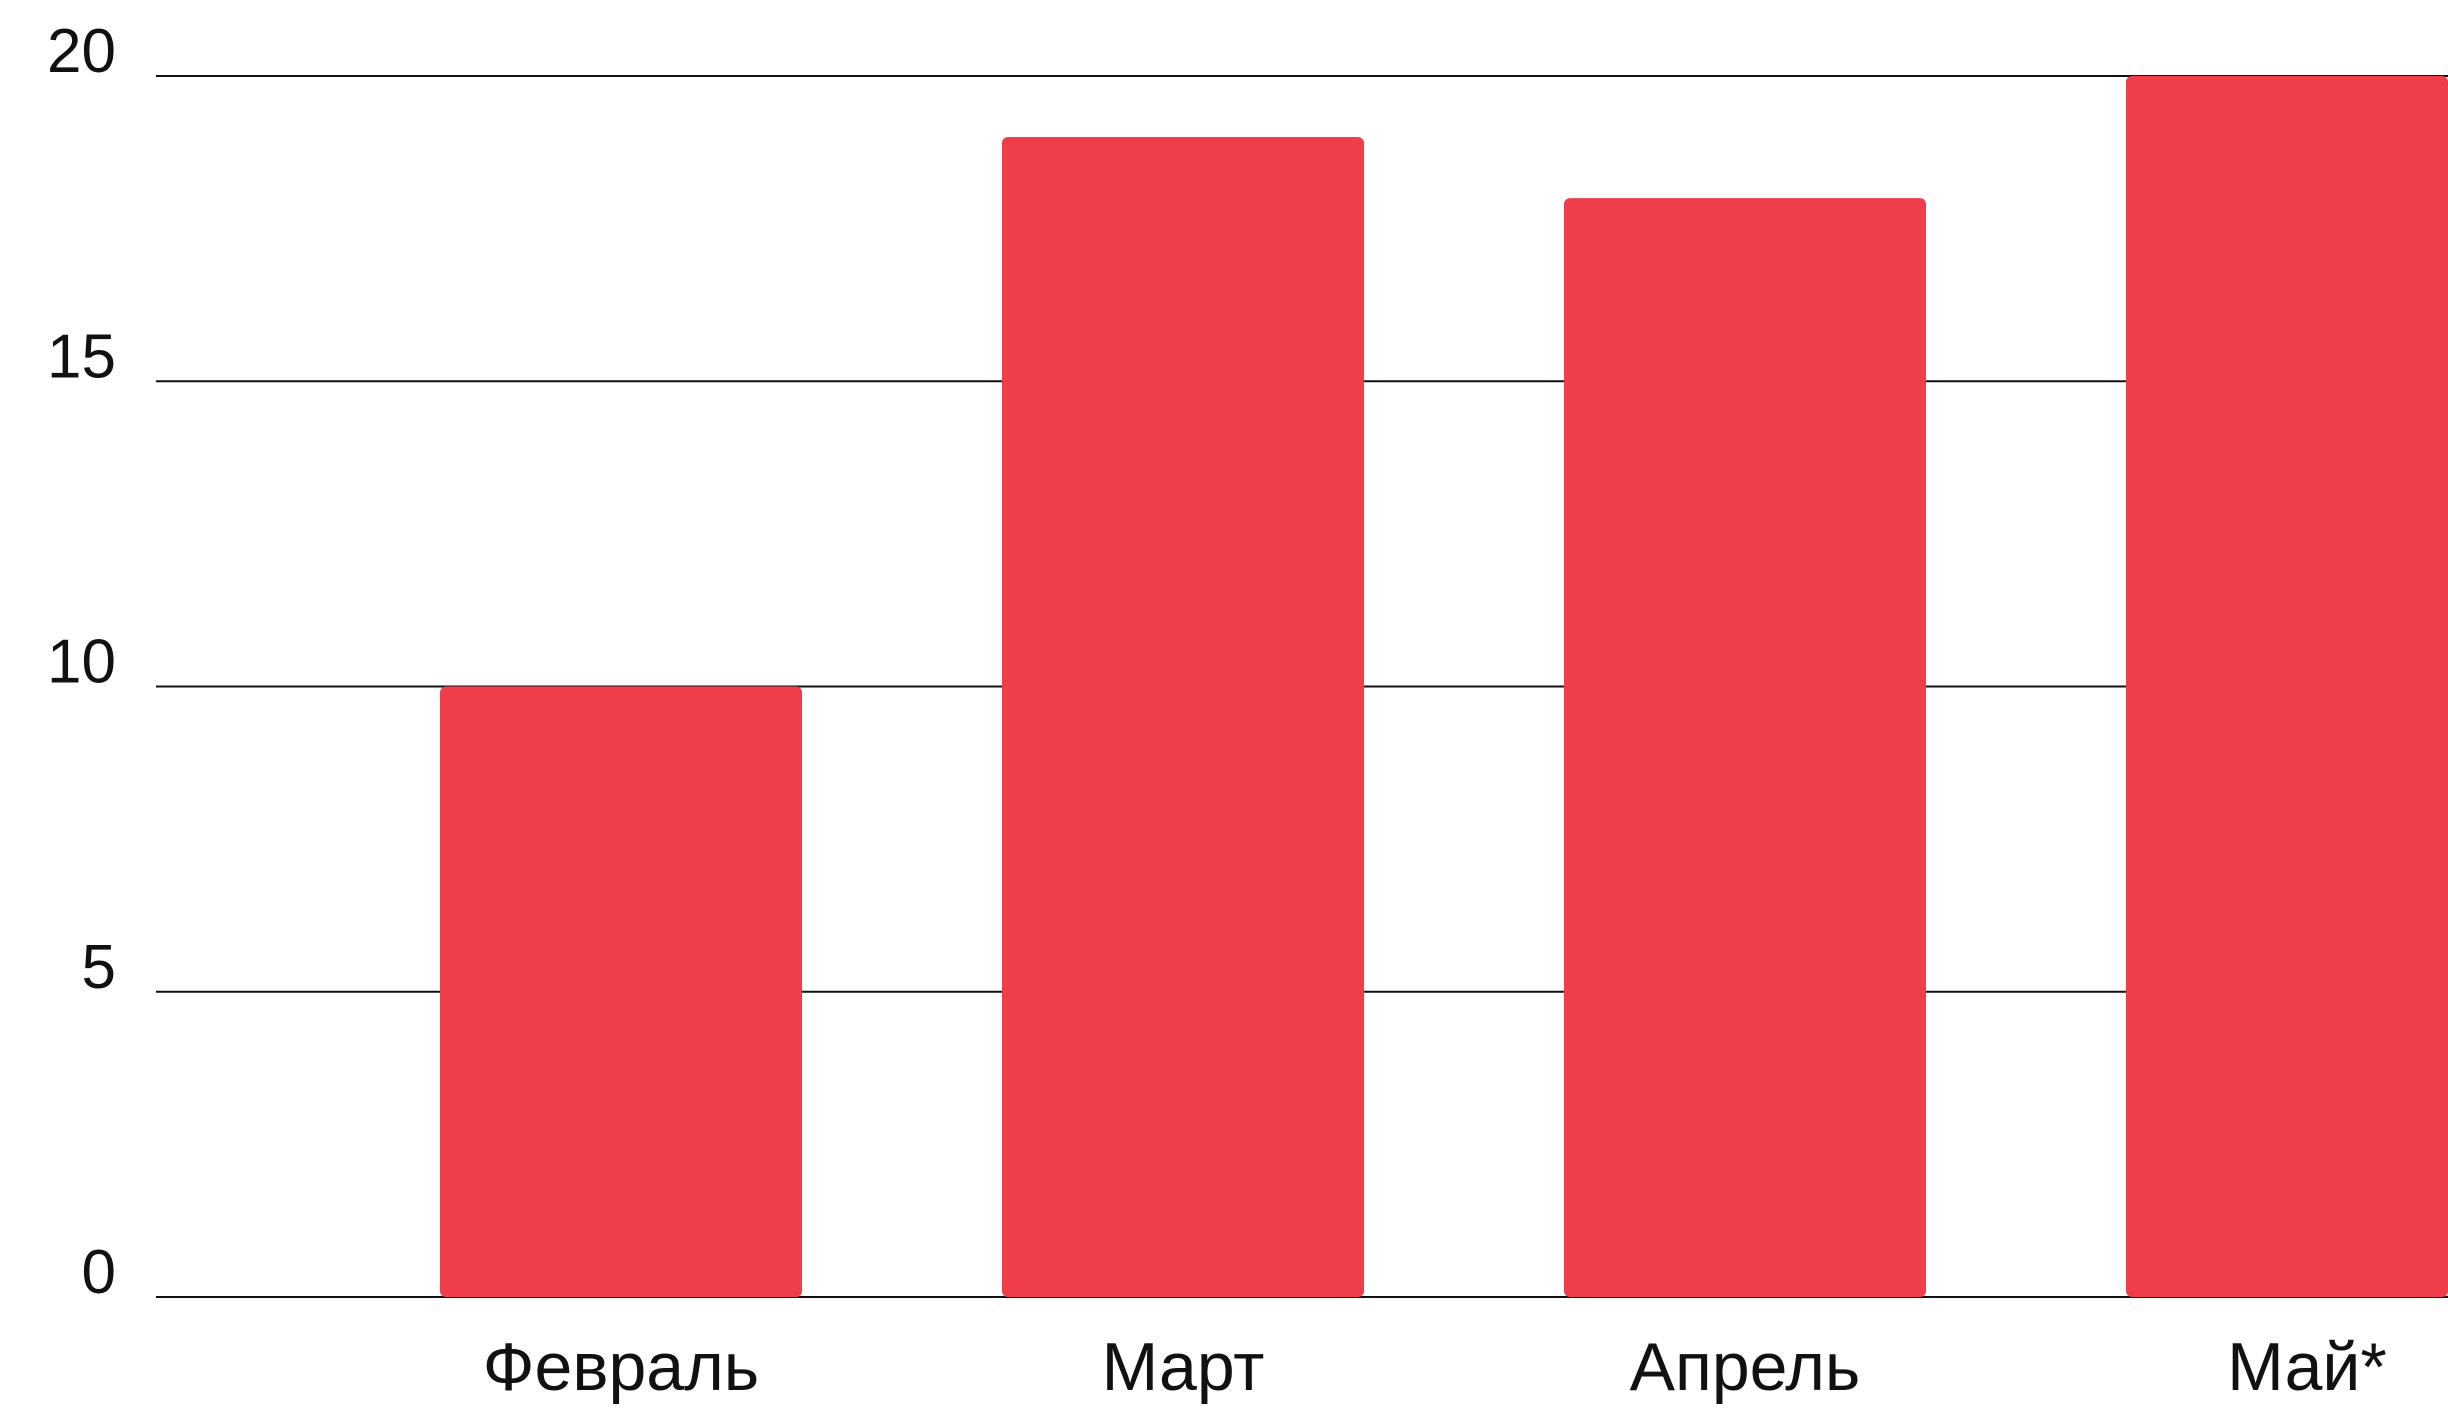  I want to click on y-tick-label-20: 20, so click(81, 51).